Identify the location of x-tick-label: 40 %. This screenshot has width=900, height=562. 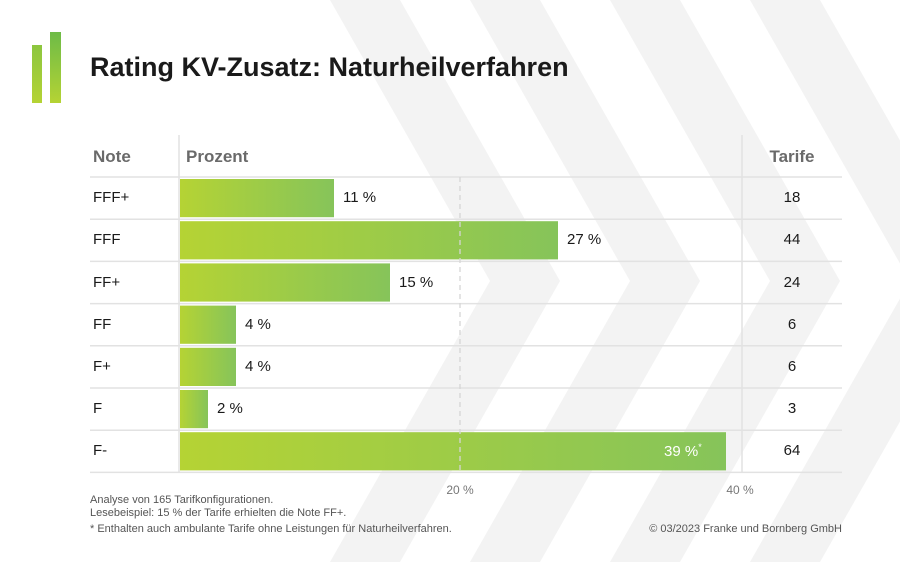
(740, 490).